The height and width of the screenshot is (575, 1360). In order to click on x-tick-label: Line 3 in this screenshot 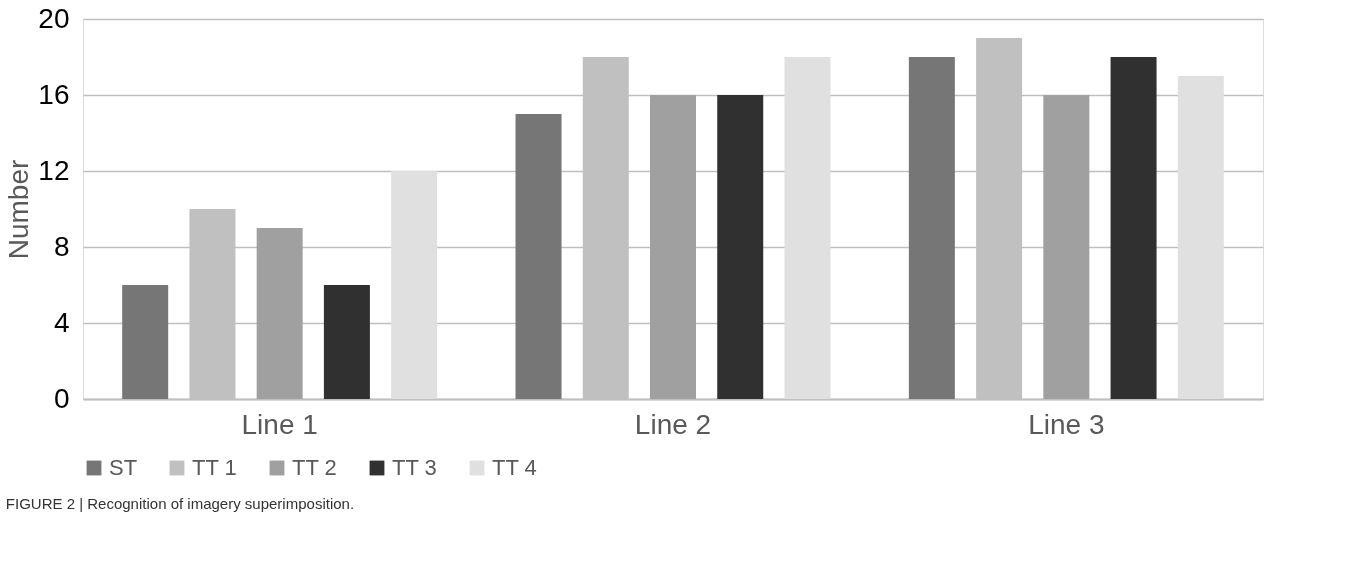, I will do `click(1066, 424)`.